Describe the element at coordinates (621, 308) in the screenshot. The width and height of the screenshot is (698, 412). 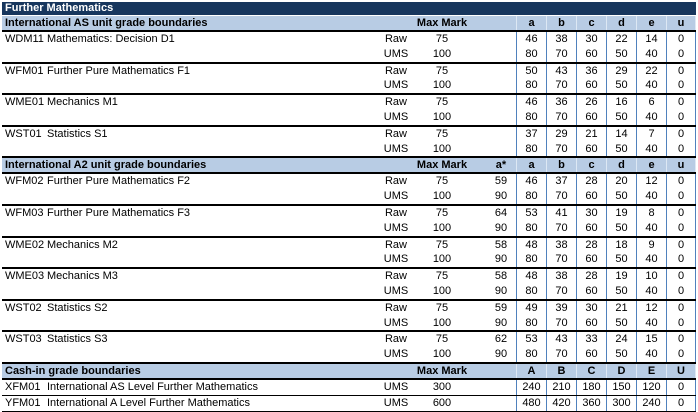
I see `grade-value: 21` at that location.